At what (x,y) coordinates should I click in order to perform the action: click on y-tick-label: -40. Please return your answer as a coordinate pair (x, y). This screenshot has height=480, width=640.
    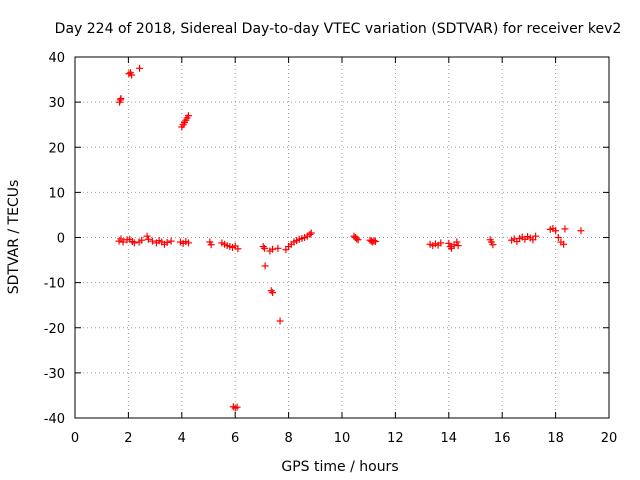
    Looking at the image, I should click on (54, 419).